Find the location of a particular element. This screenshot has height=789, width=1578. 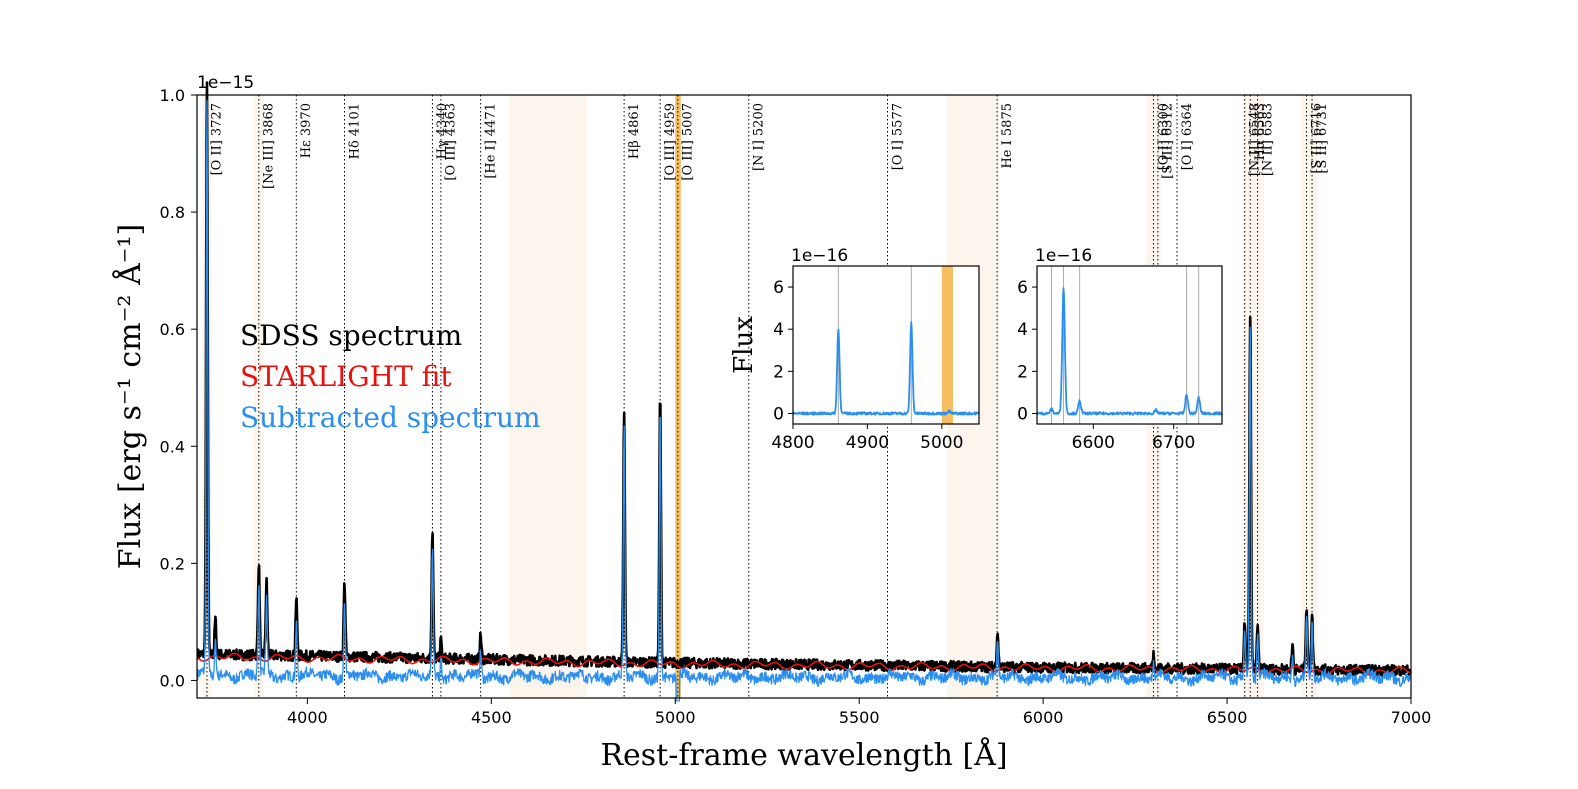

x-axis-label: Rest-frame wavelength [Å] is located at coordinates (803, 755).